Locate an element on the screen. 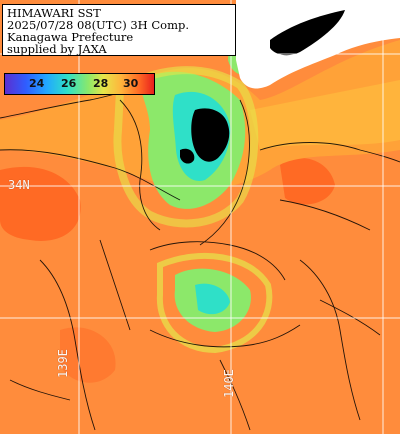 This screenshot has width=400, height=434. cloud-mask-bay is located at coordinates (210, 135).